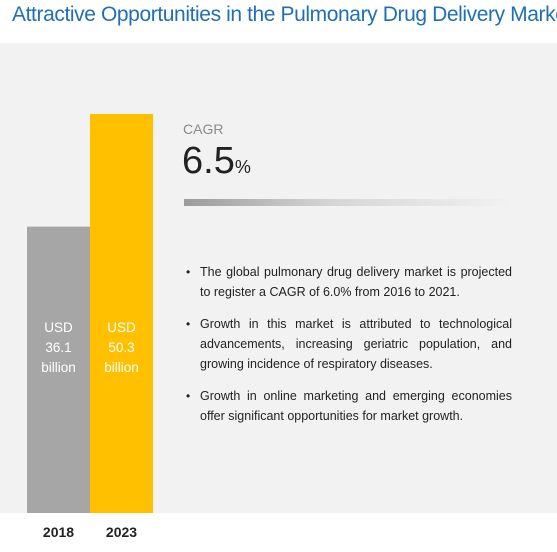 The width and height of the screenshot is (557, 552). Describe the element at coordinates (349, 202) in the screenshot. I see `cagr-divider` at that location.